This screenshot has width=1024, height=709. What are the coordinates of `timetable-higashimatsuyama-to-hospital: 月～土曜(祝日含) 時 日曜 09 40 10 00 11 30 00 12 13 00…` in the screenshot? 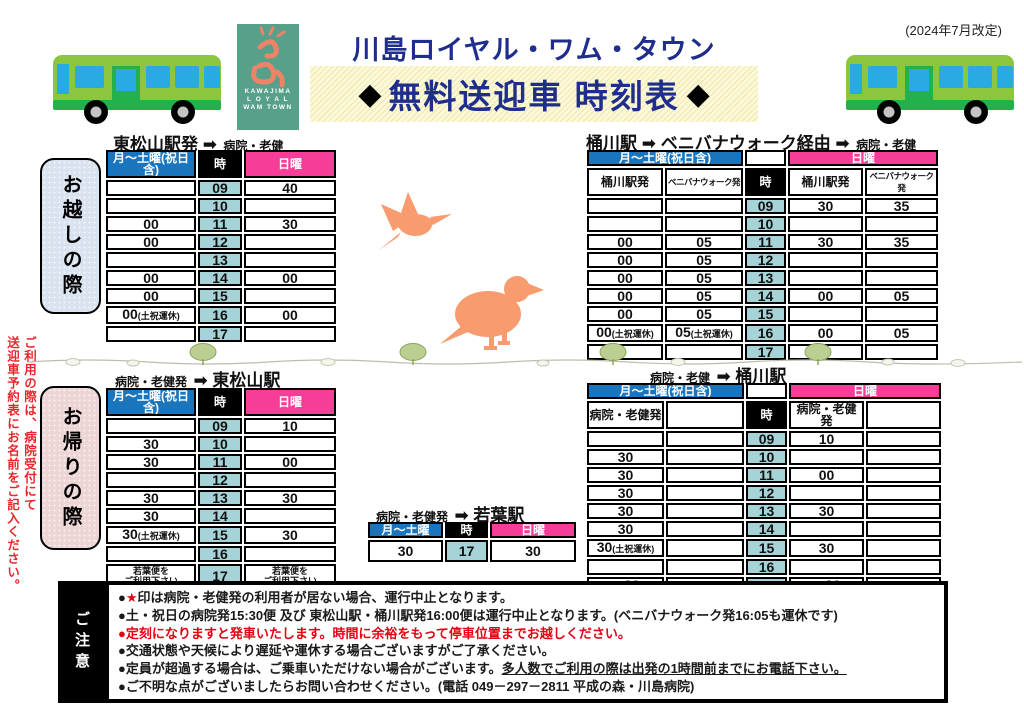 It's located at (221, 246).